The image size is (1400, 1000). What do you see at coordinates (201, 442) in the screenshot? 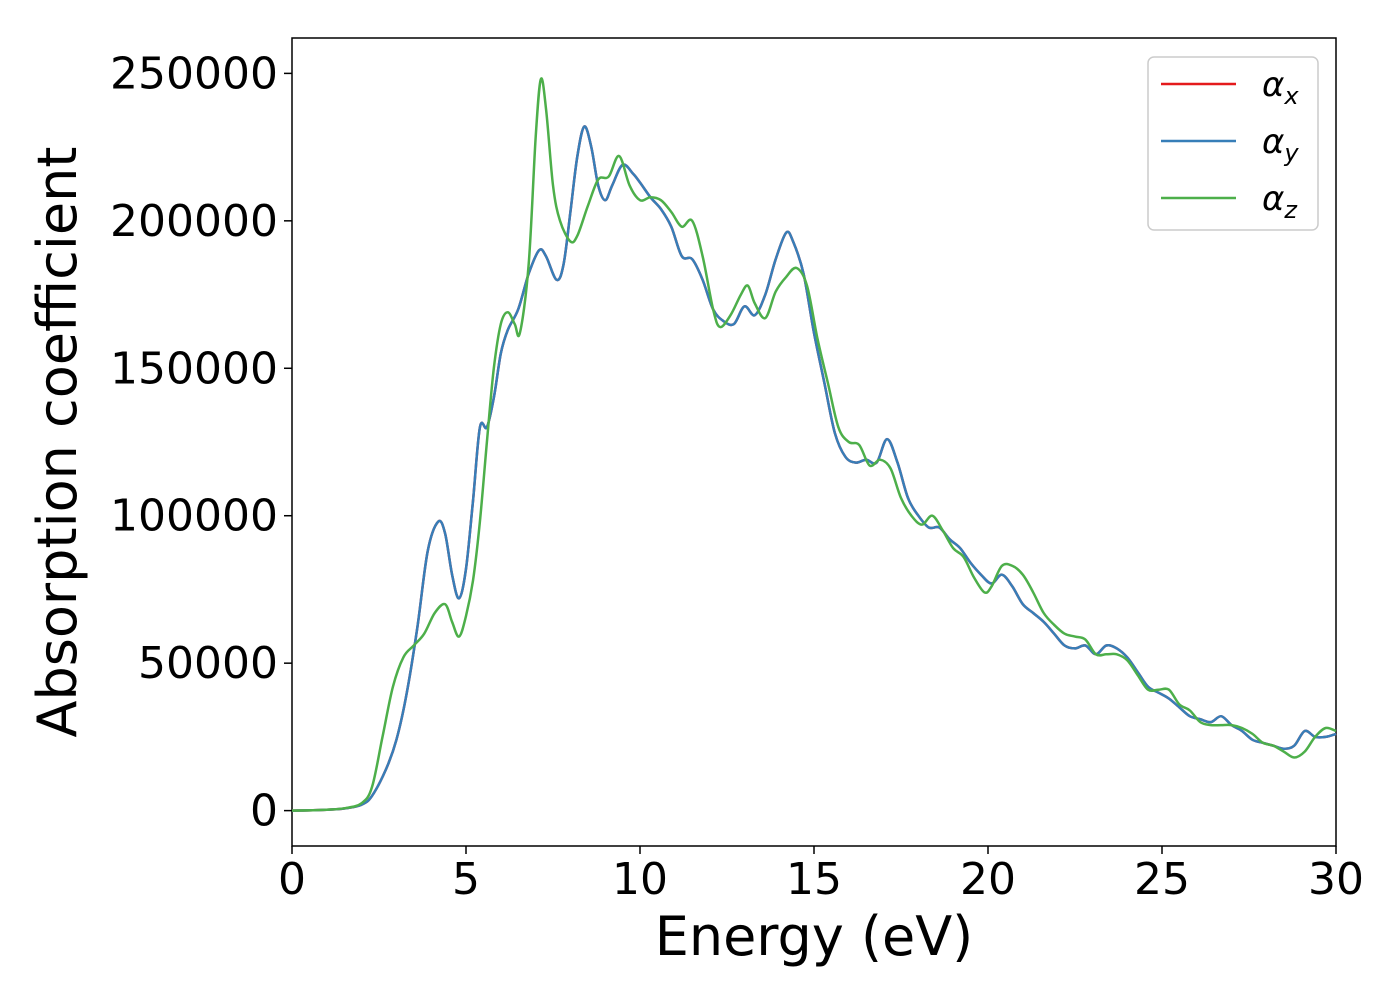
I see `y-axis-ticks: 0 50000 100000 150000 200000 250000` at bounding box center [201, 442].